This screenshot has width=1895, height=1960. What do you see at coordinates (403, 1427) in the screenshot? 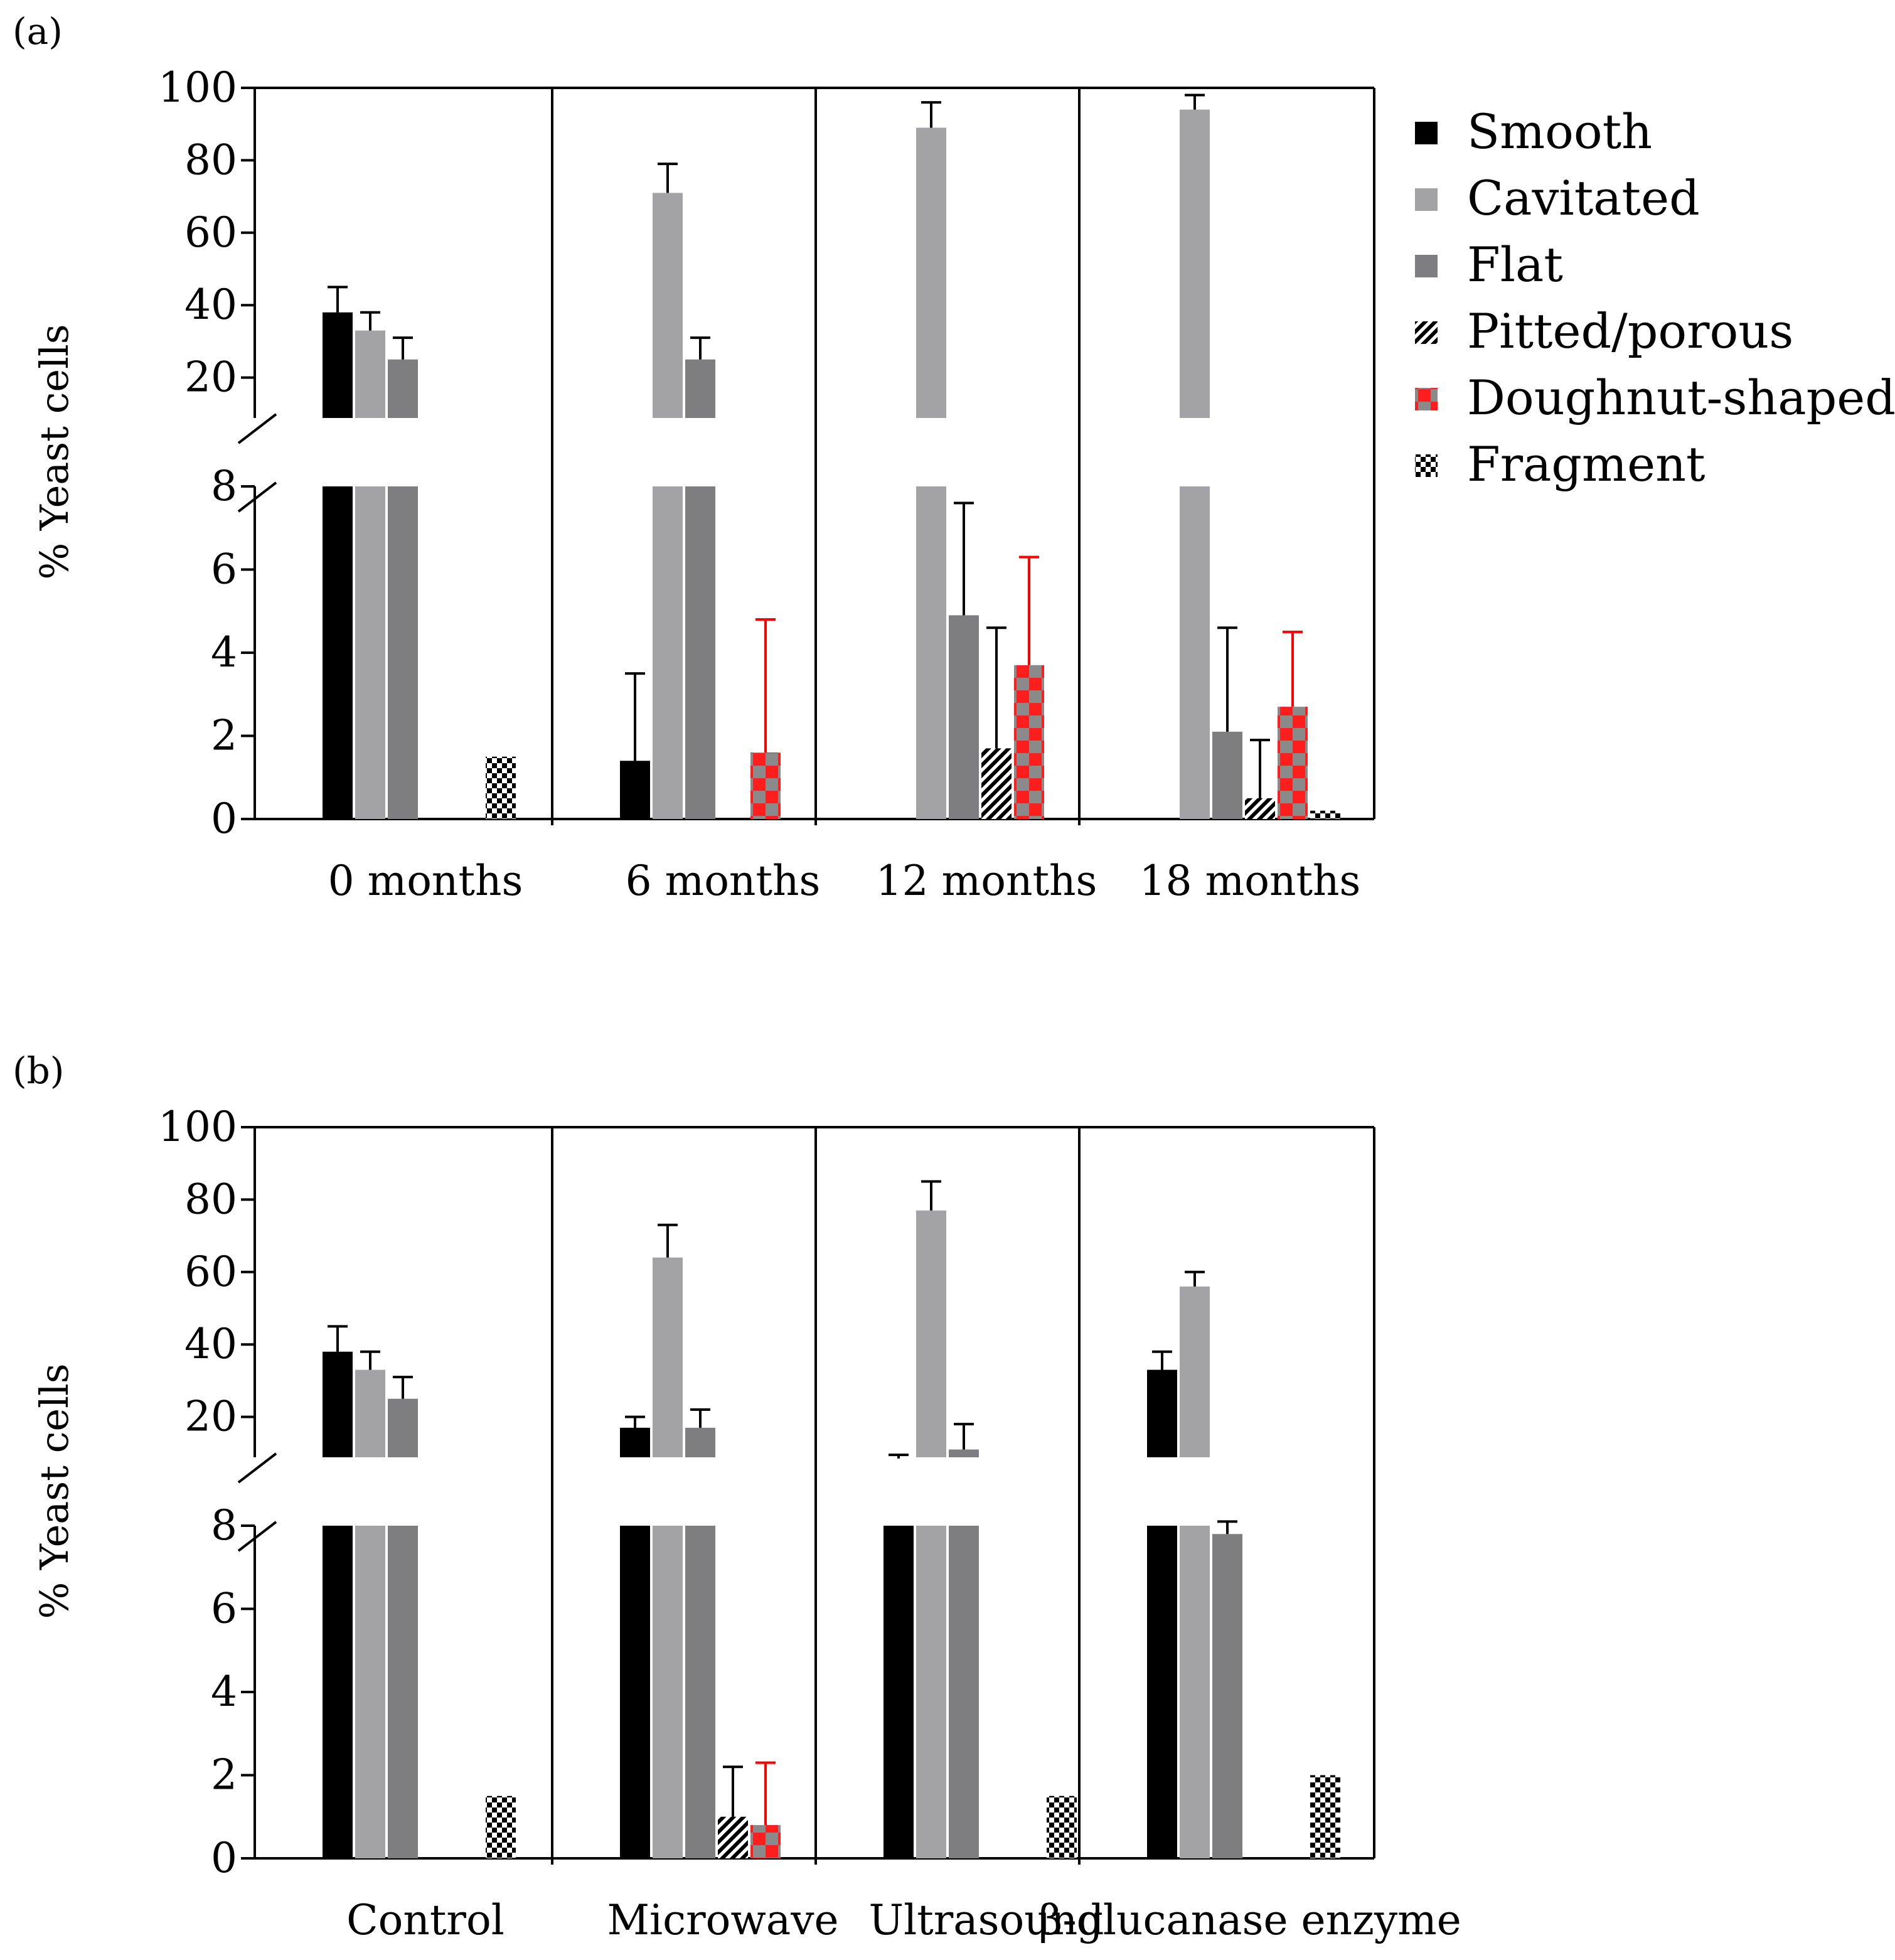
I see `bar-flat-control-upper` at bounding box center [403, 1427].